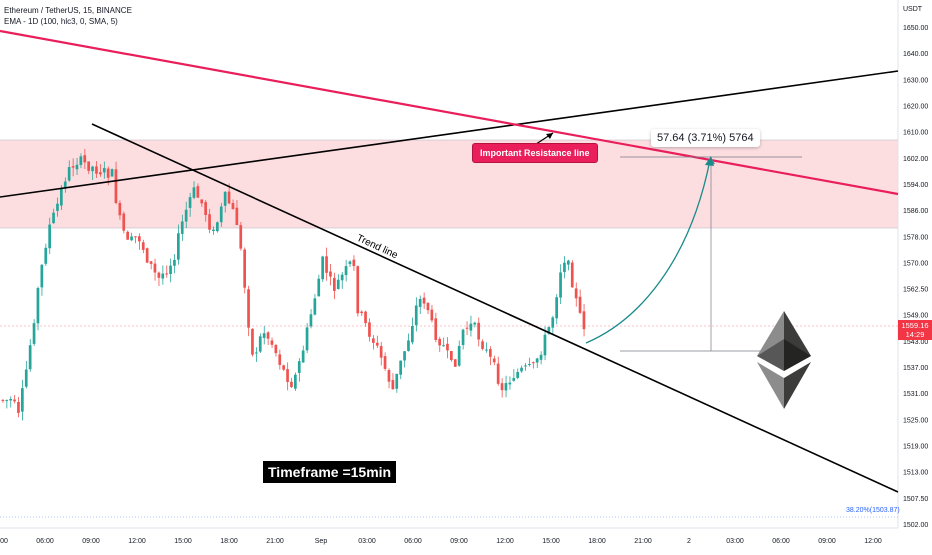 The height and width of the screenshot is (555, 932). I want to click on price-tick-label: 1525.00, so click(915, 420).